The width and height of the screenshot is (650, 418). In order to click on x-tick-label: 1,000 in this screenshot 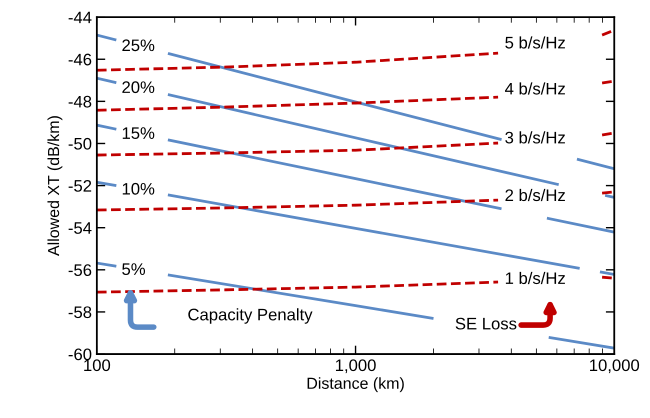, I will do `click(356, 366)`.